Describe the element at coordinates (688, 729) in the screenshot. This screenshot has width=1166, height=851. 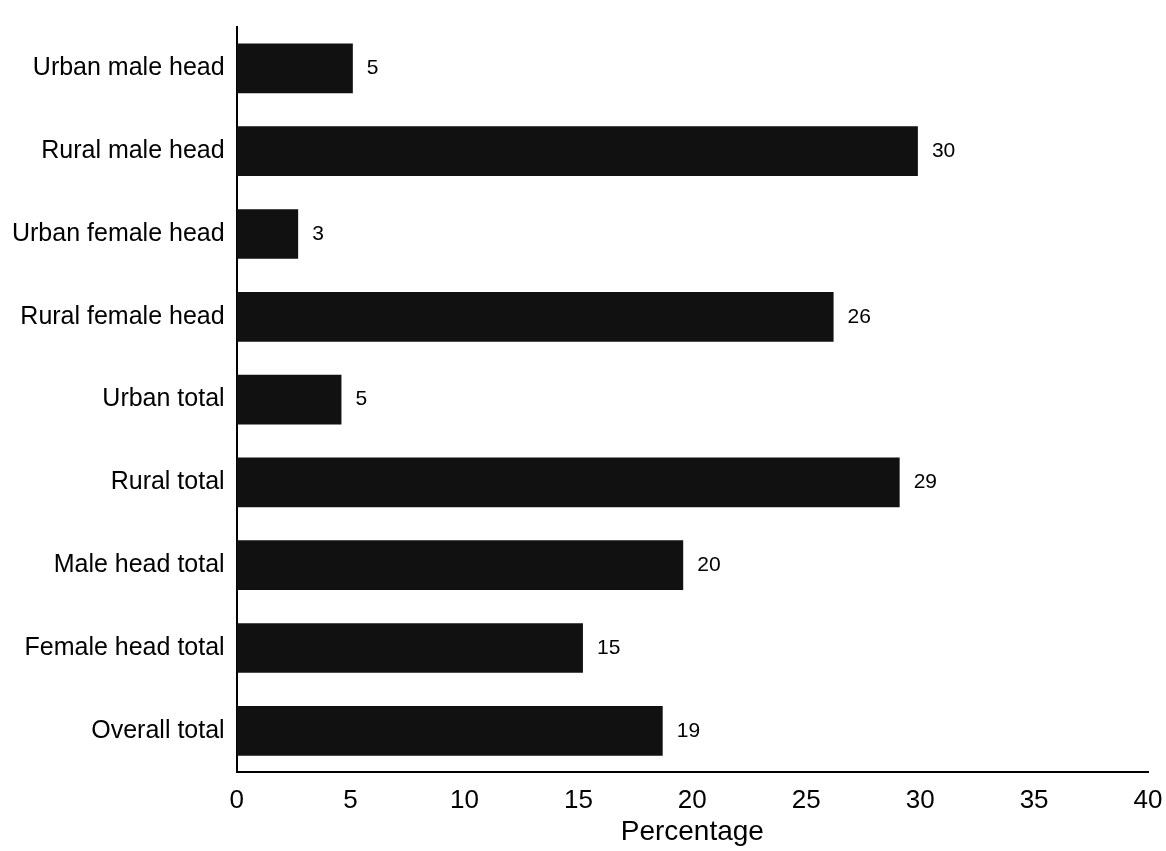
I see `data-label: 19` at that location.